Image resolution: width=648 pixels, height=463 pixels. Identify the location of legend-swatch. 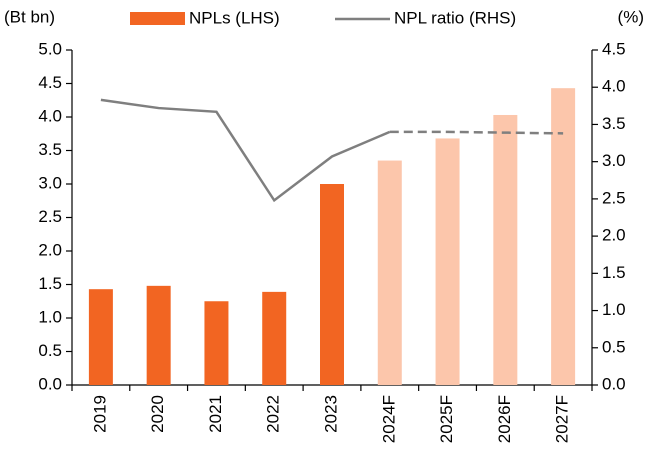
(157, 18).